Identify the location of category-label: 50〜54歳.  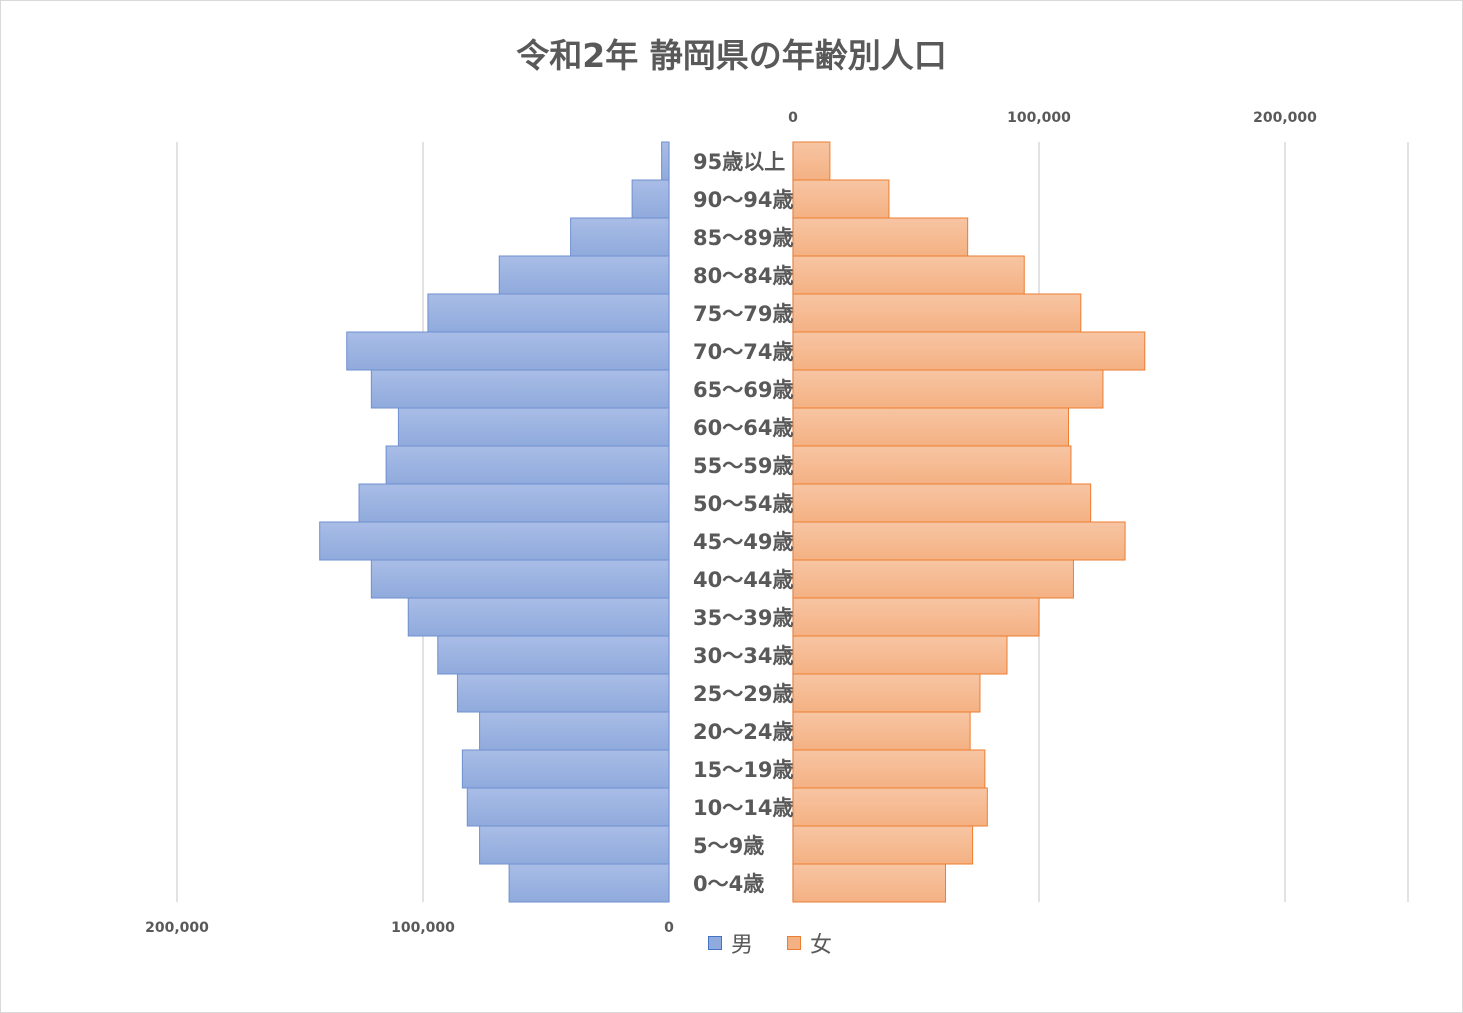
(743, 504).